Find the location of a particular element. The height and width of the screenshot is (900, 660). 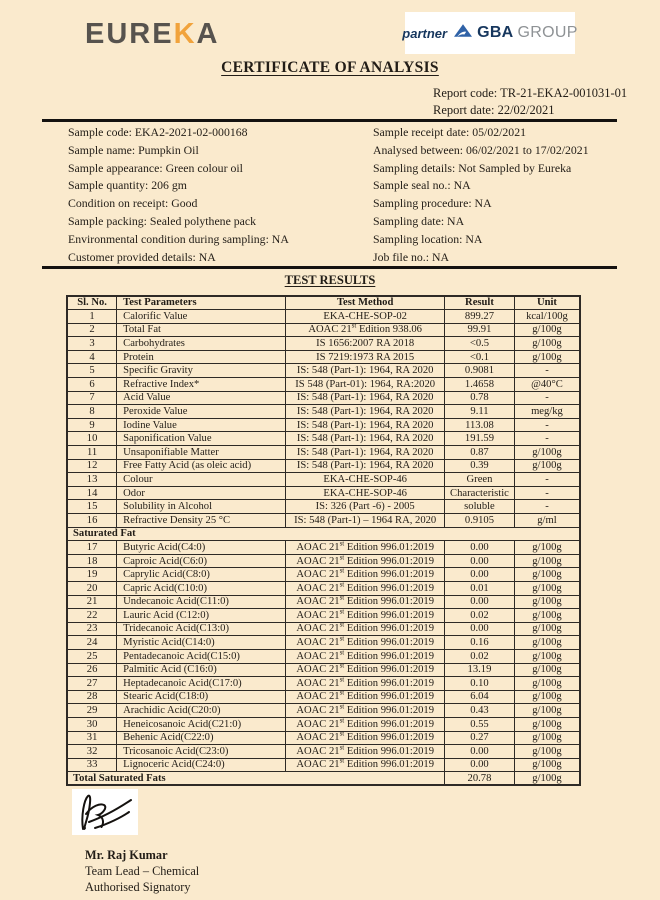

cell-result: 0.9105 is located at coordinates (479, 520).